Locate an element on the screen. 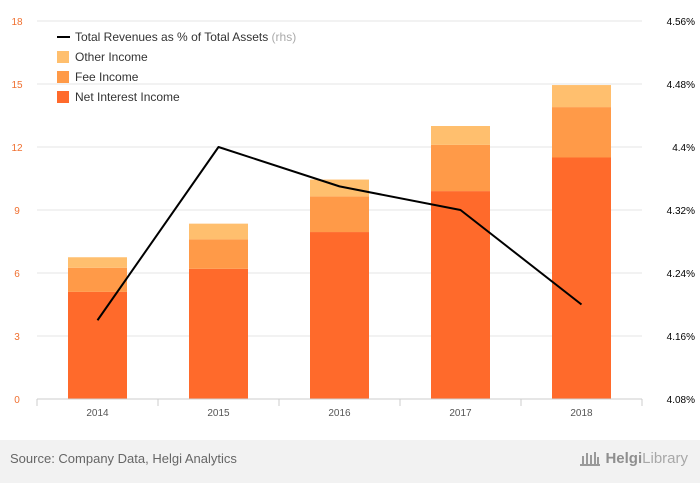 The height and width of the screenshot is (483, 700). left-tick-label: 3 is located at coordinates (17, 337).